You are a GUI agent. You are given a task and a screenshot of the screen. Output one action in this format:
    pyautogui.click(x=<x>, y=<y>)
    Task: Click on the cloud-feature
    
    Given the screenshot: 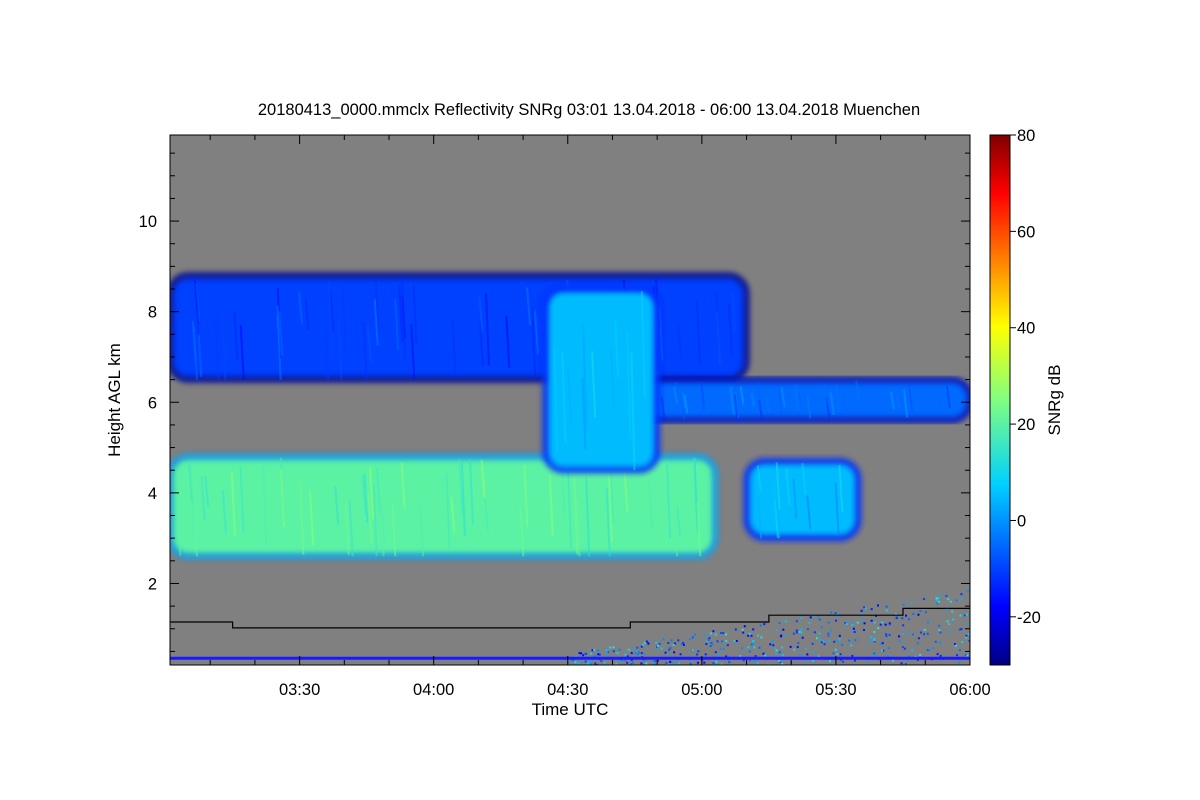 What is the action you would take?
    pyautogui.click(x=789, y=400)
    